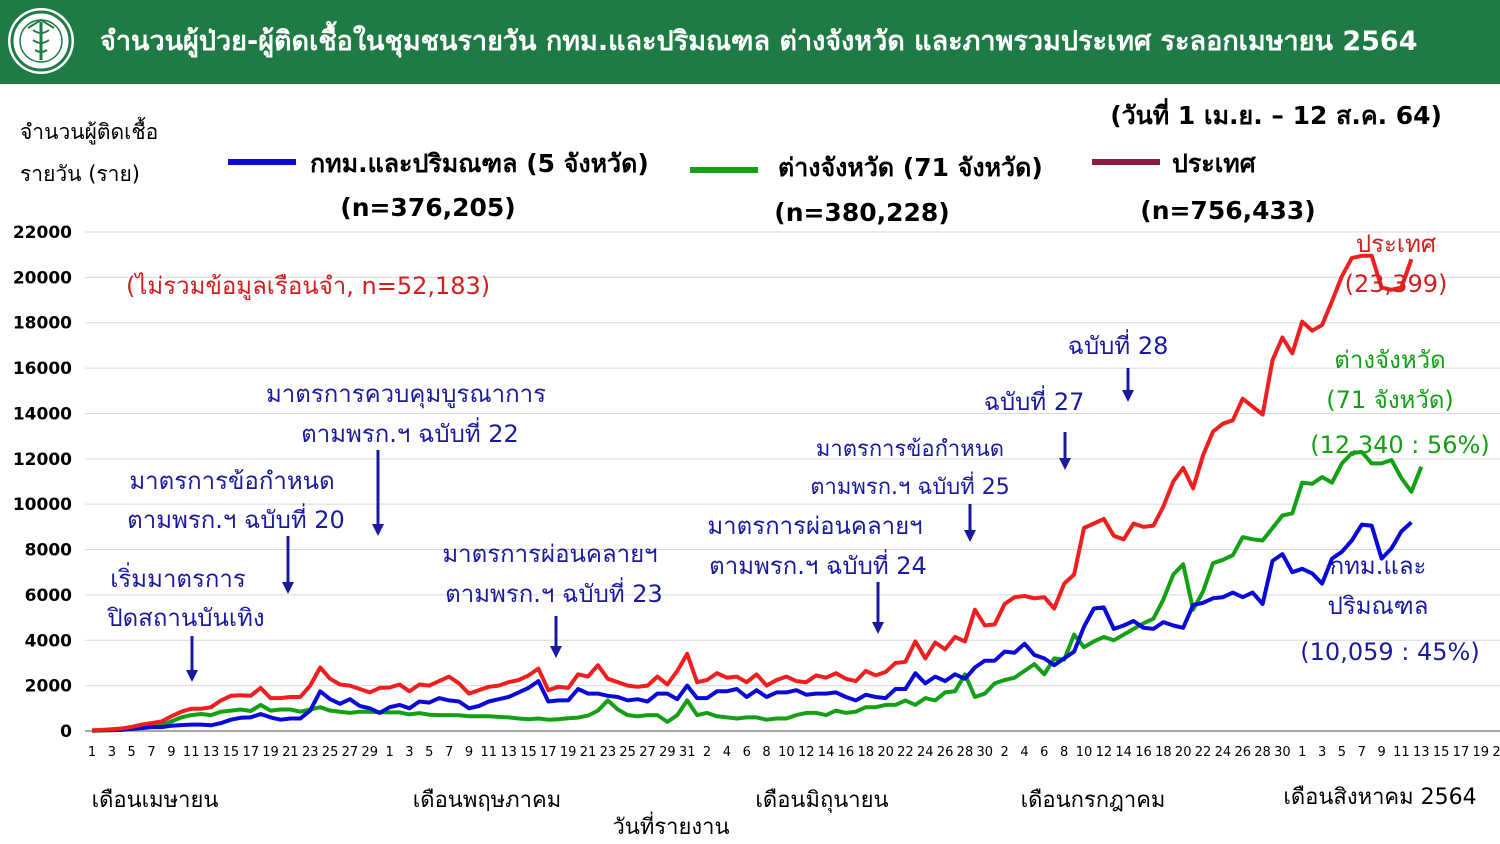 The width and height of the screenshot is (1500, 844). Describe the element at coordinates (487, 800) in the screenshot. I see `month-label-may: เดือนพฤษภาคม` at that location.